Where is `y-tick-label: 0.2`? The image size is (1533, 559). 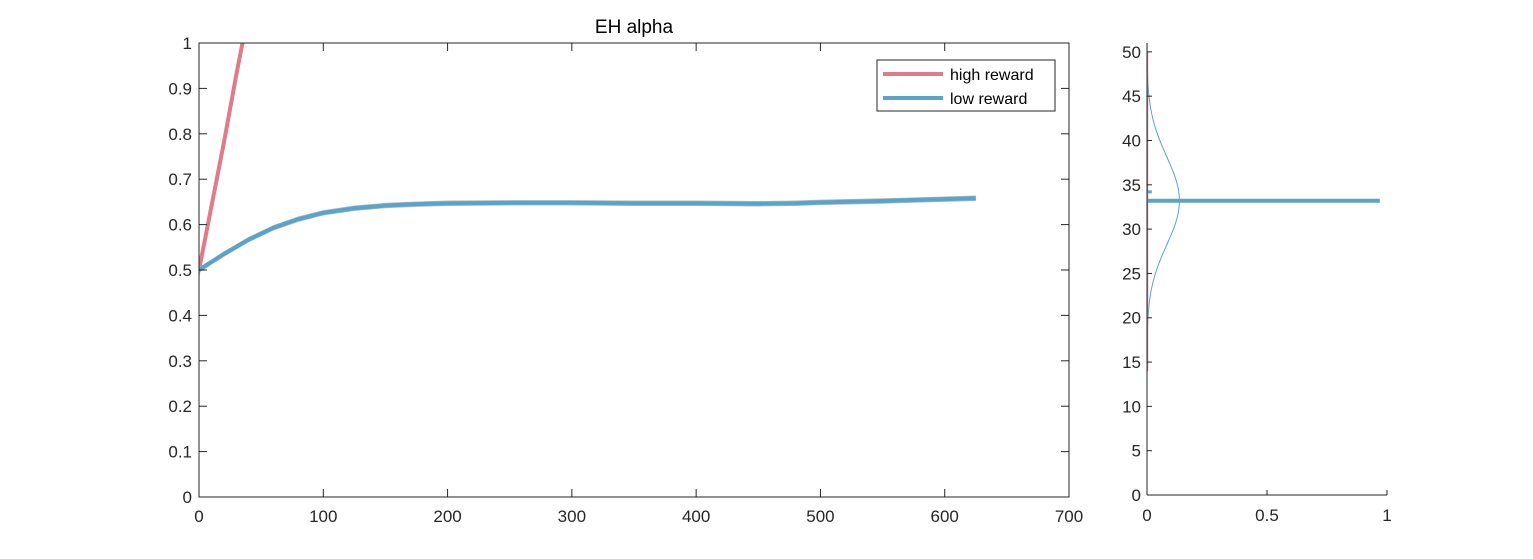 y-tick-label: 0.2 is located at coordinates (180, 406).